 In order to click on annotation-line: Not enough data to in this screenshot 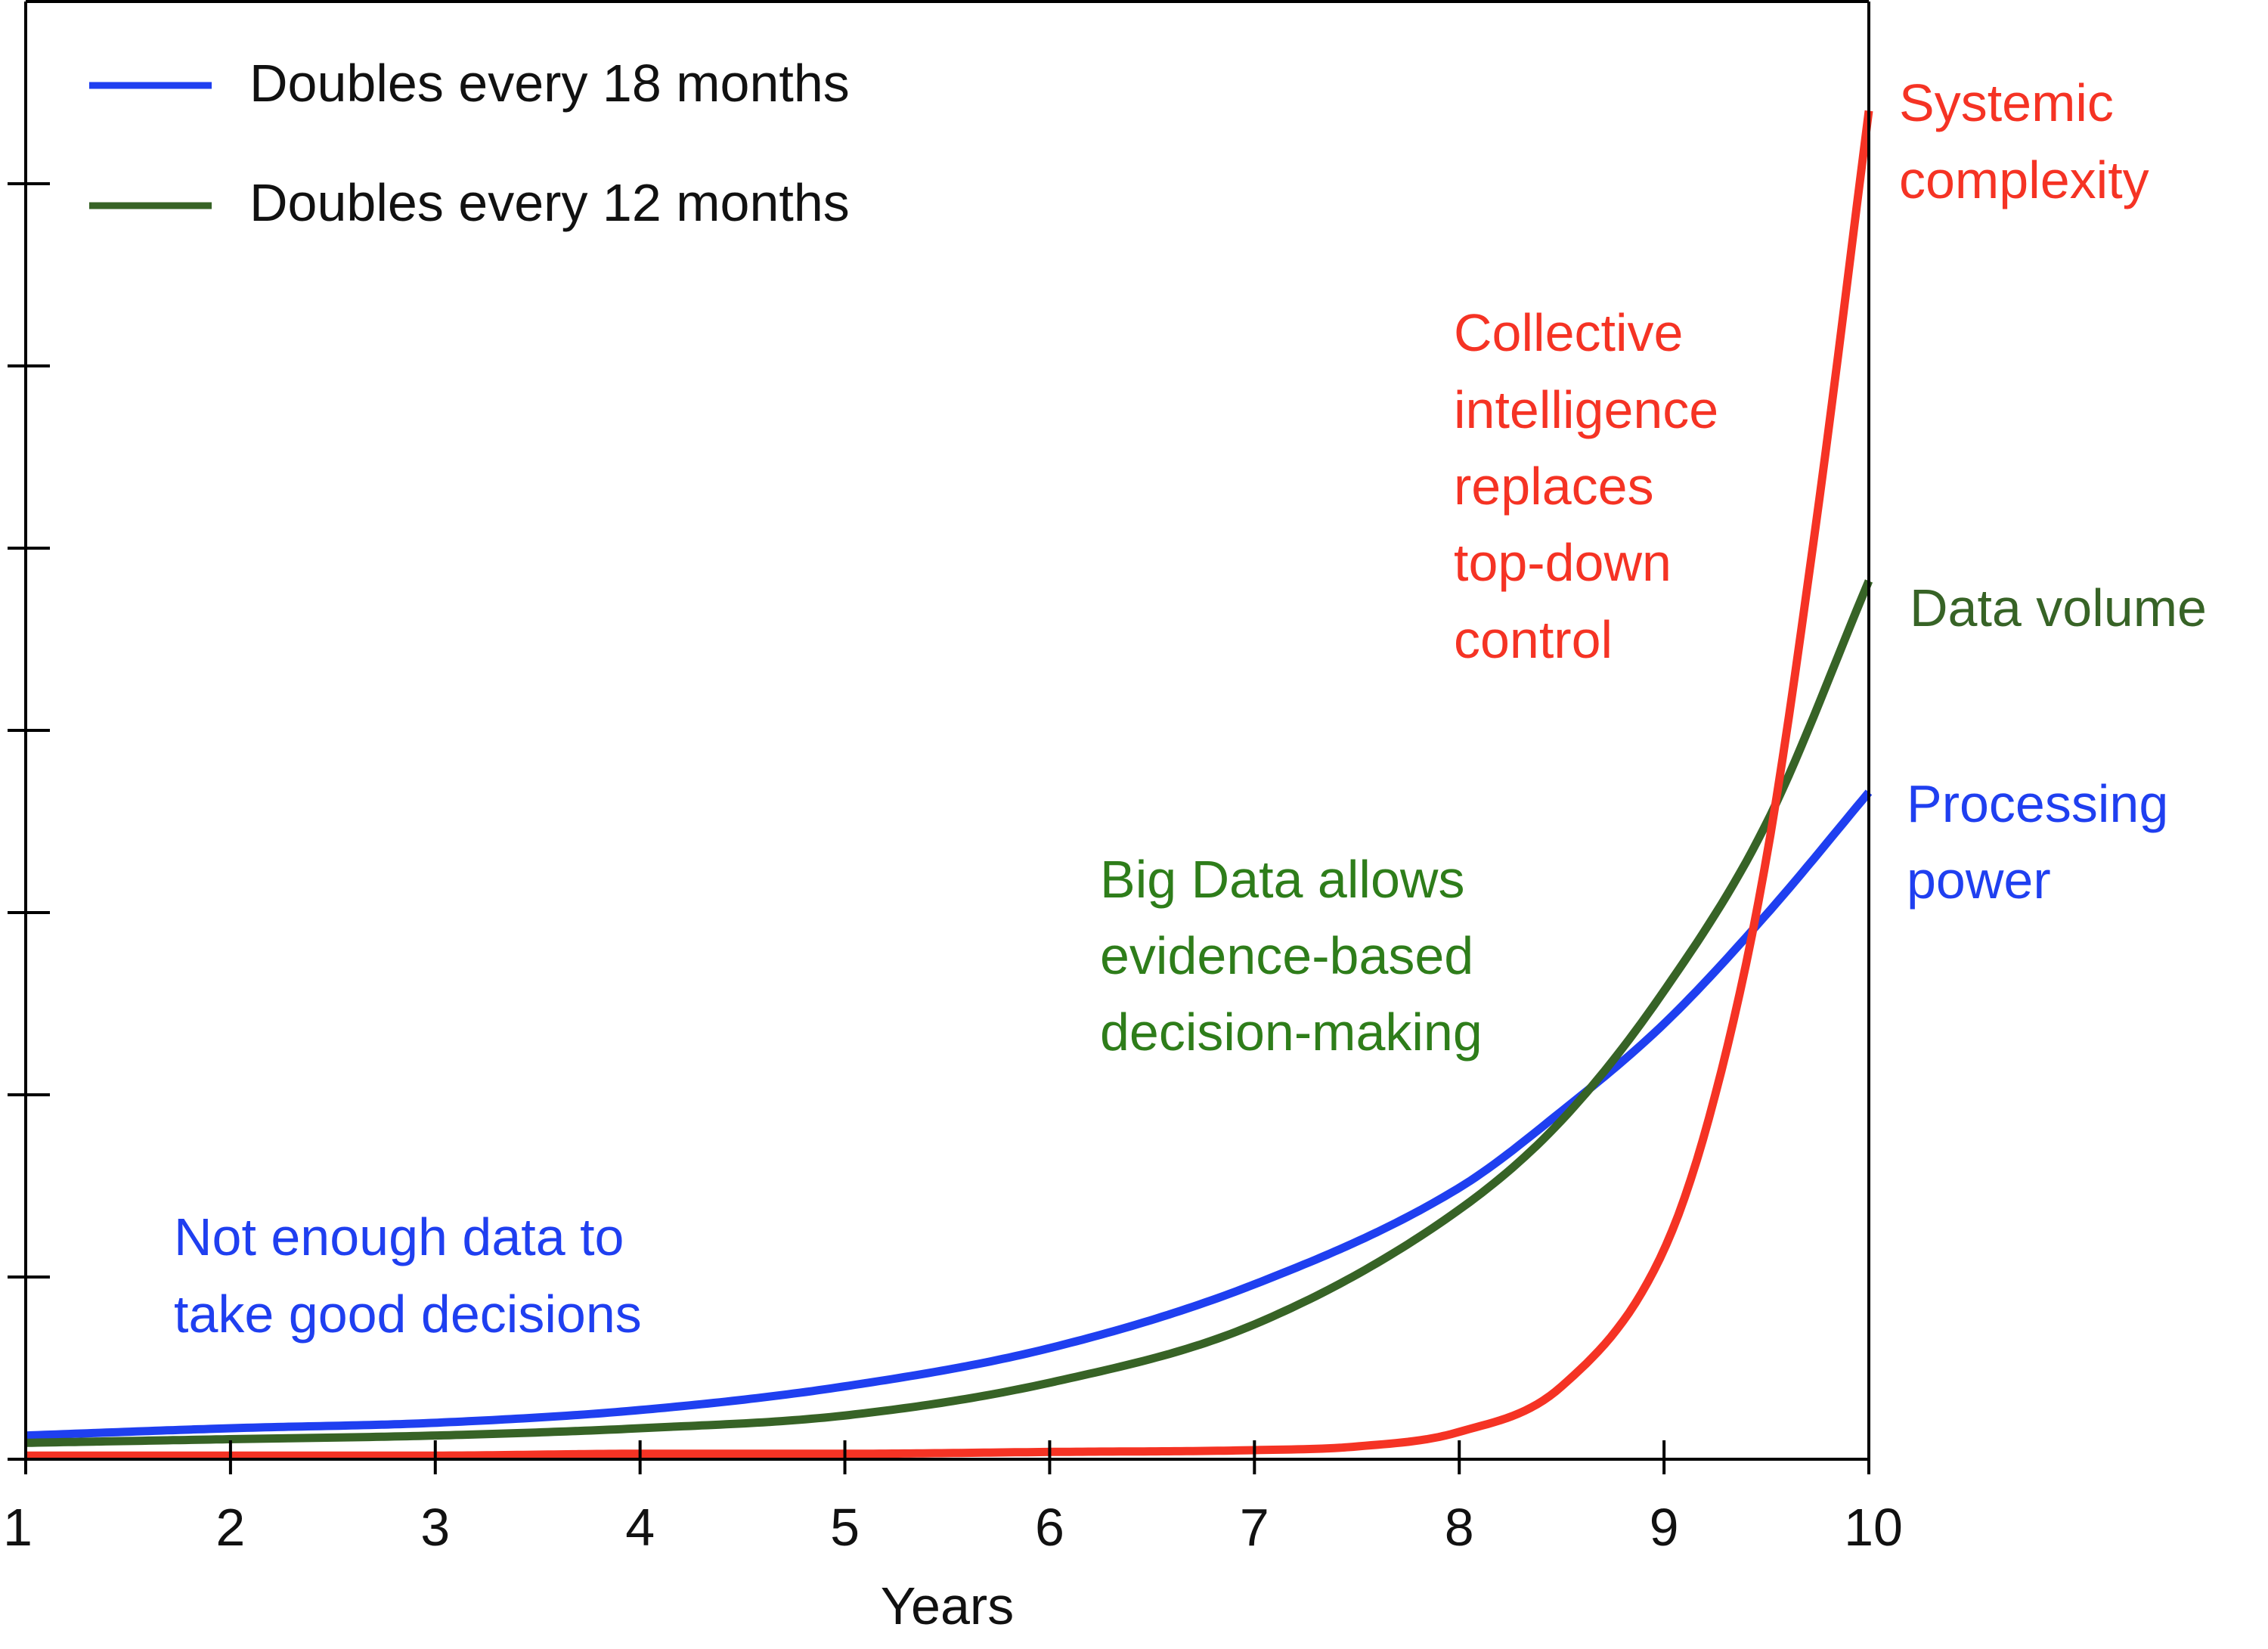, I will do `click(399, 1236)`.